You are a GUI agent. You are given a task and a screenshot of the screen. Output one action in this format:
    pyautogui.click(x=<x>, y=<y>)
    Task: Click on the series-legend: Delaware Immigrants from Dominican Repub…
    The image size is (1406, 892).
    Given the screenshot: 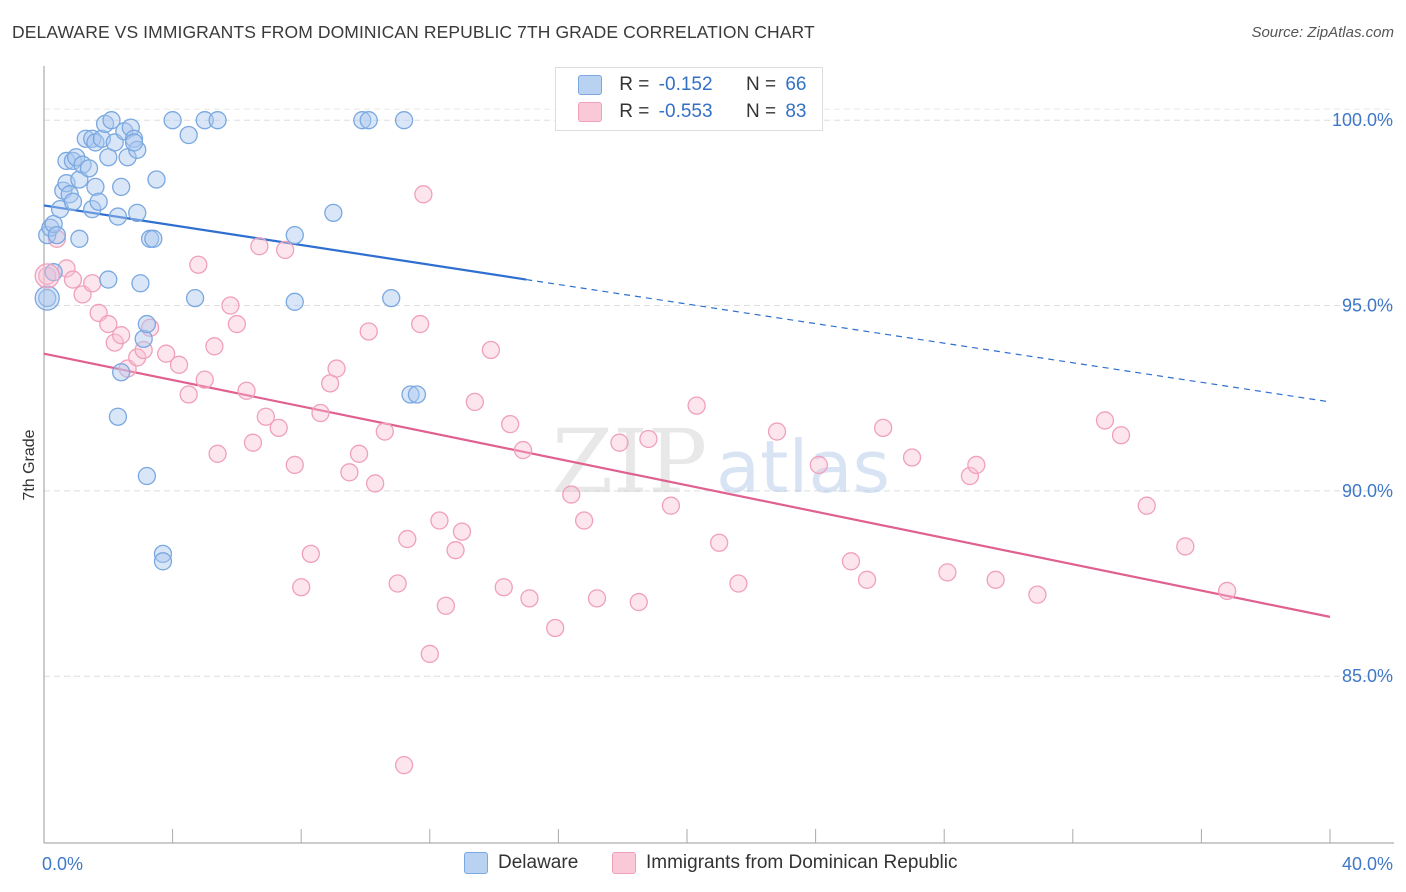 What is the action you would take?
    pyautogui.click(x=703, y=865)
    